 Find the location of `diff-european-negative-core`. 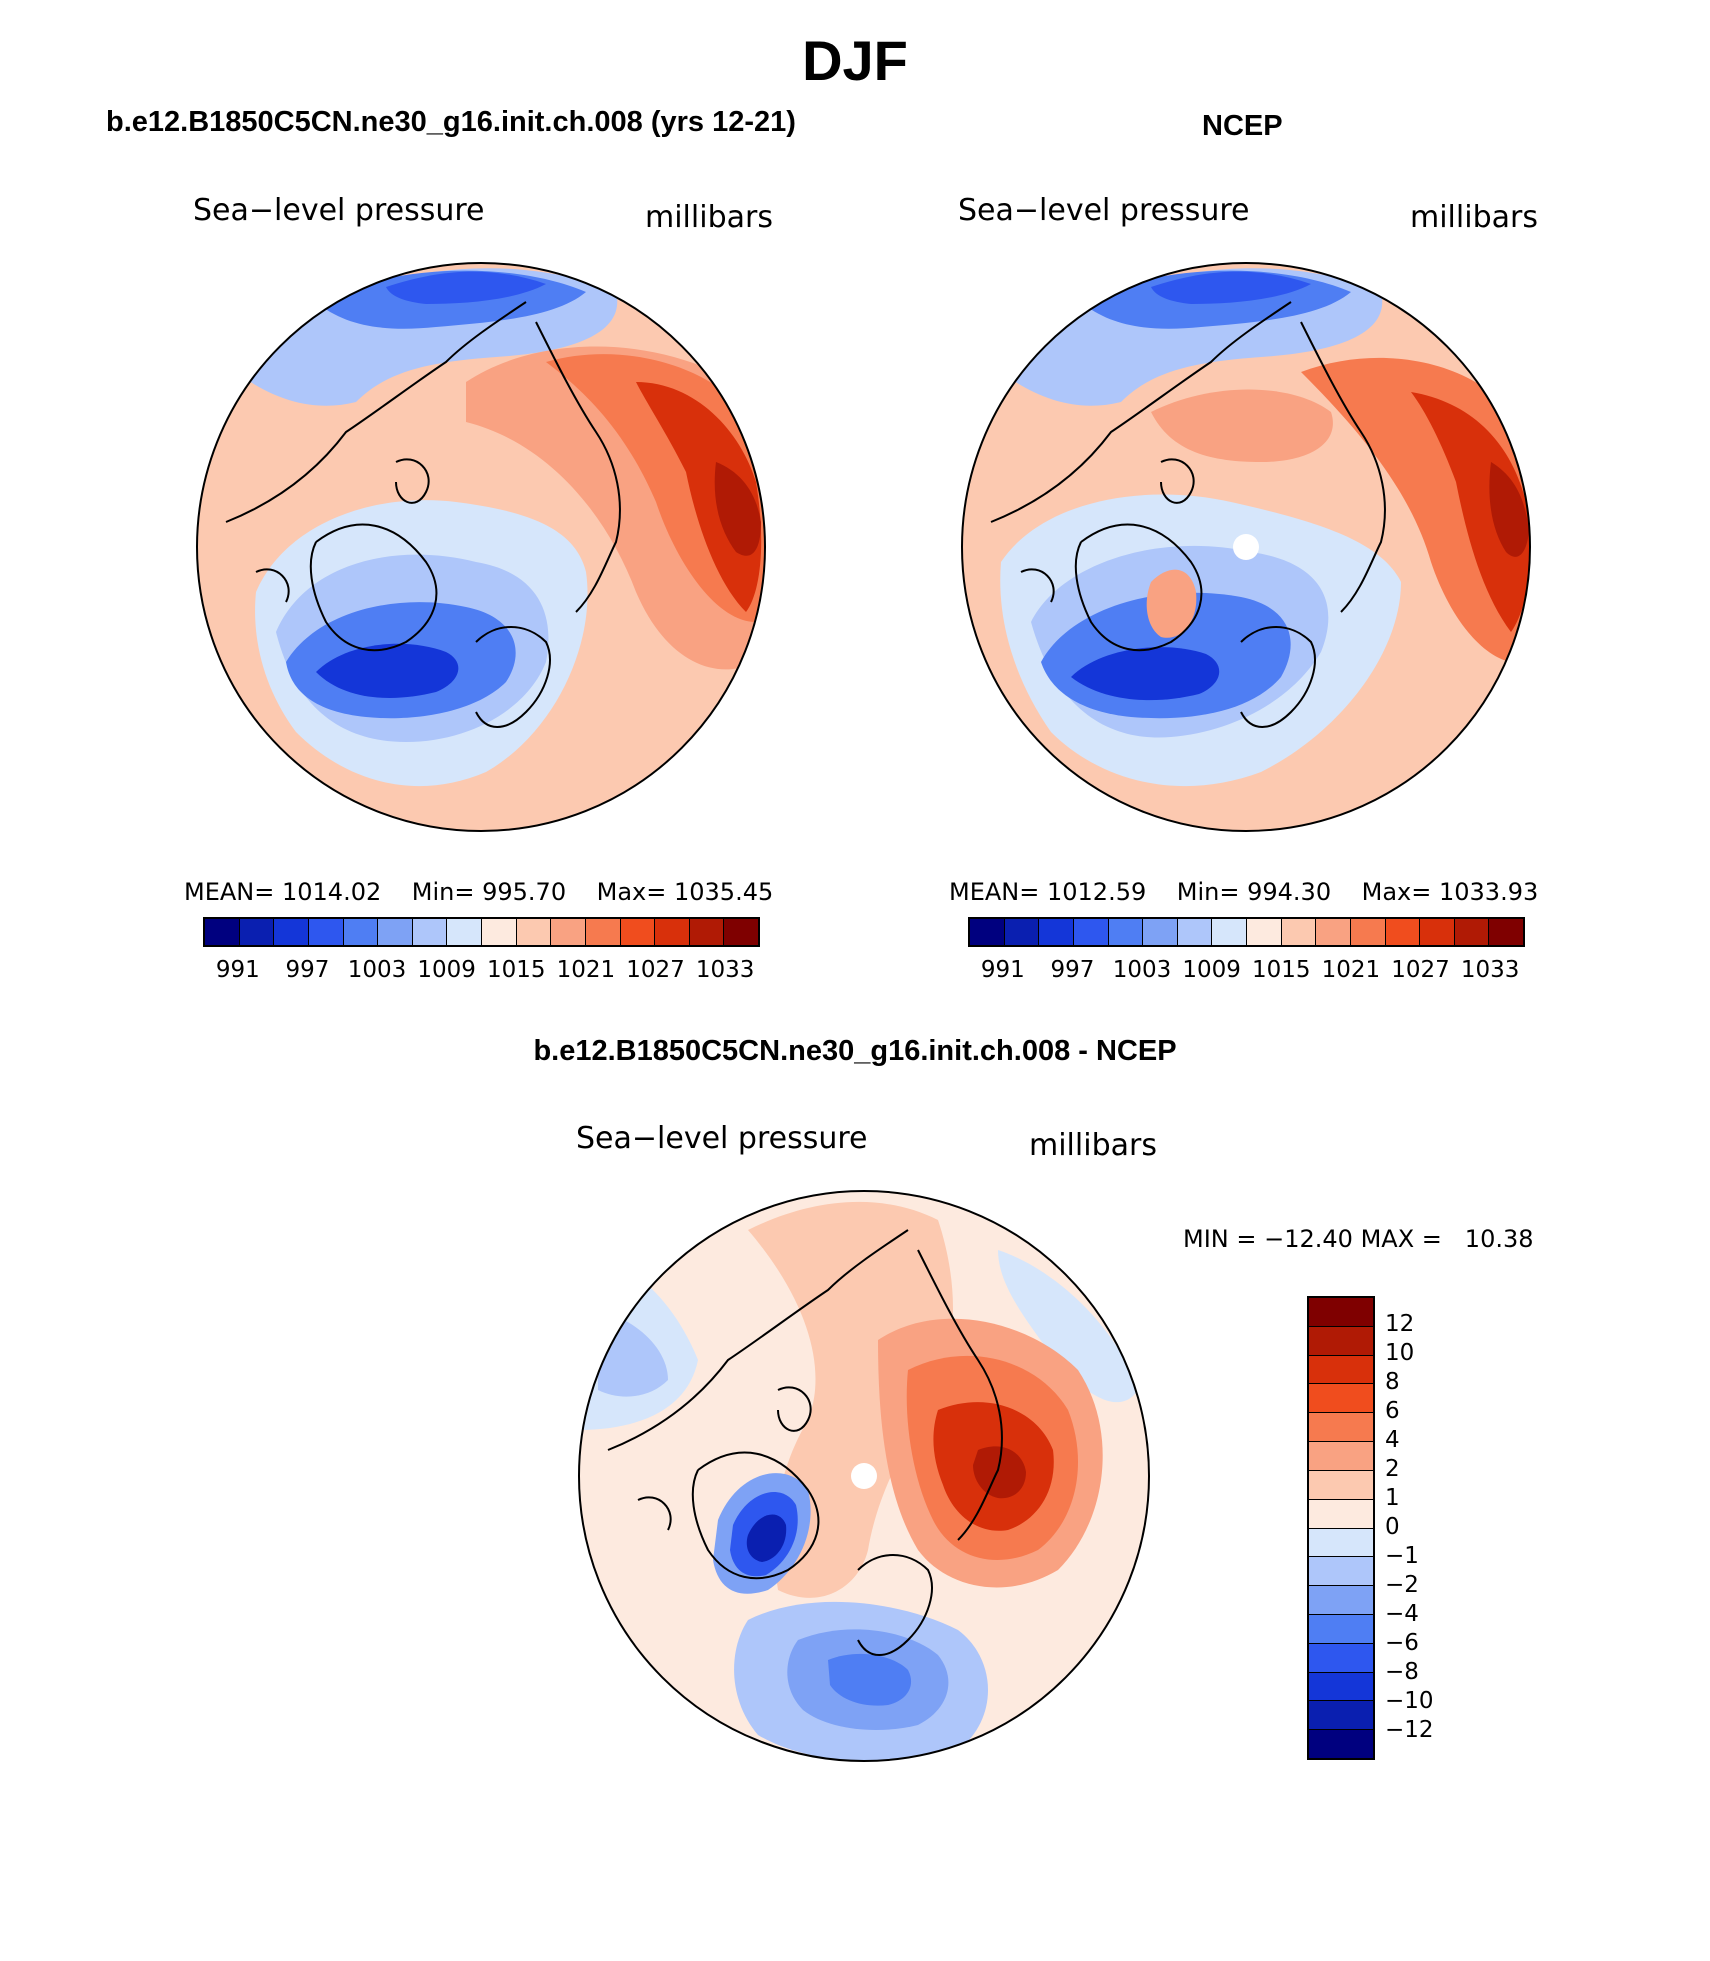

diff-european-negative-core is located at coordinates (870, 1679).